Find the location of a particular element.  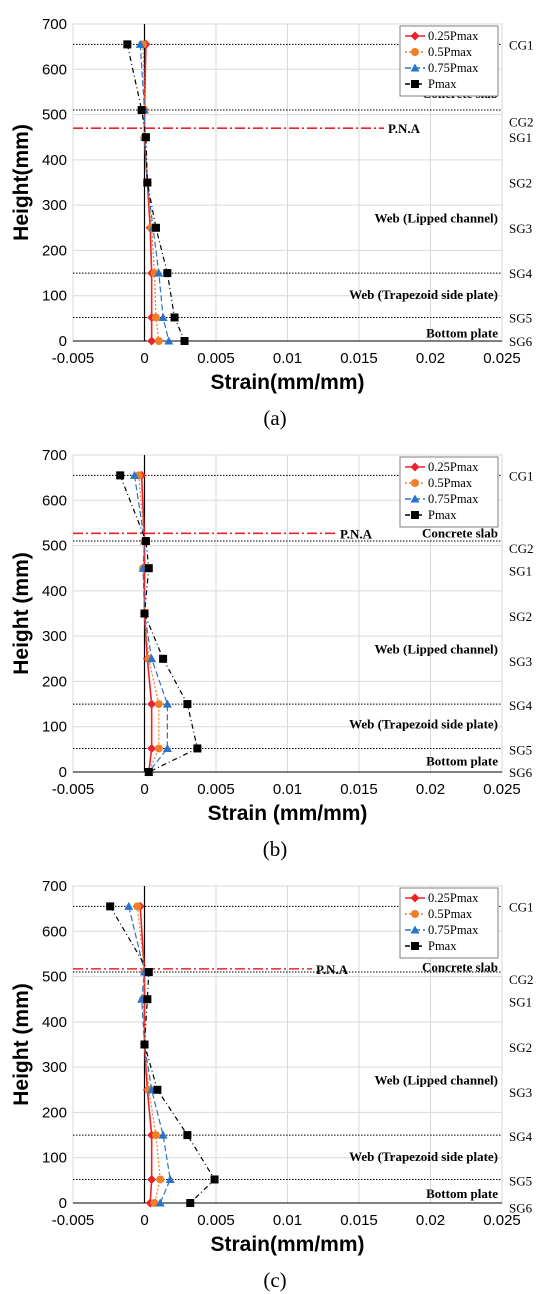

gauge-label: SG5 is located at coordinates (520, 749).